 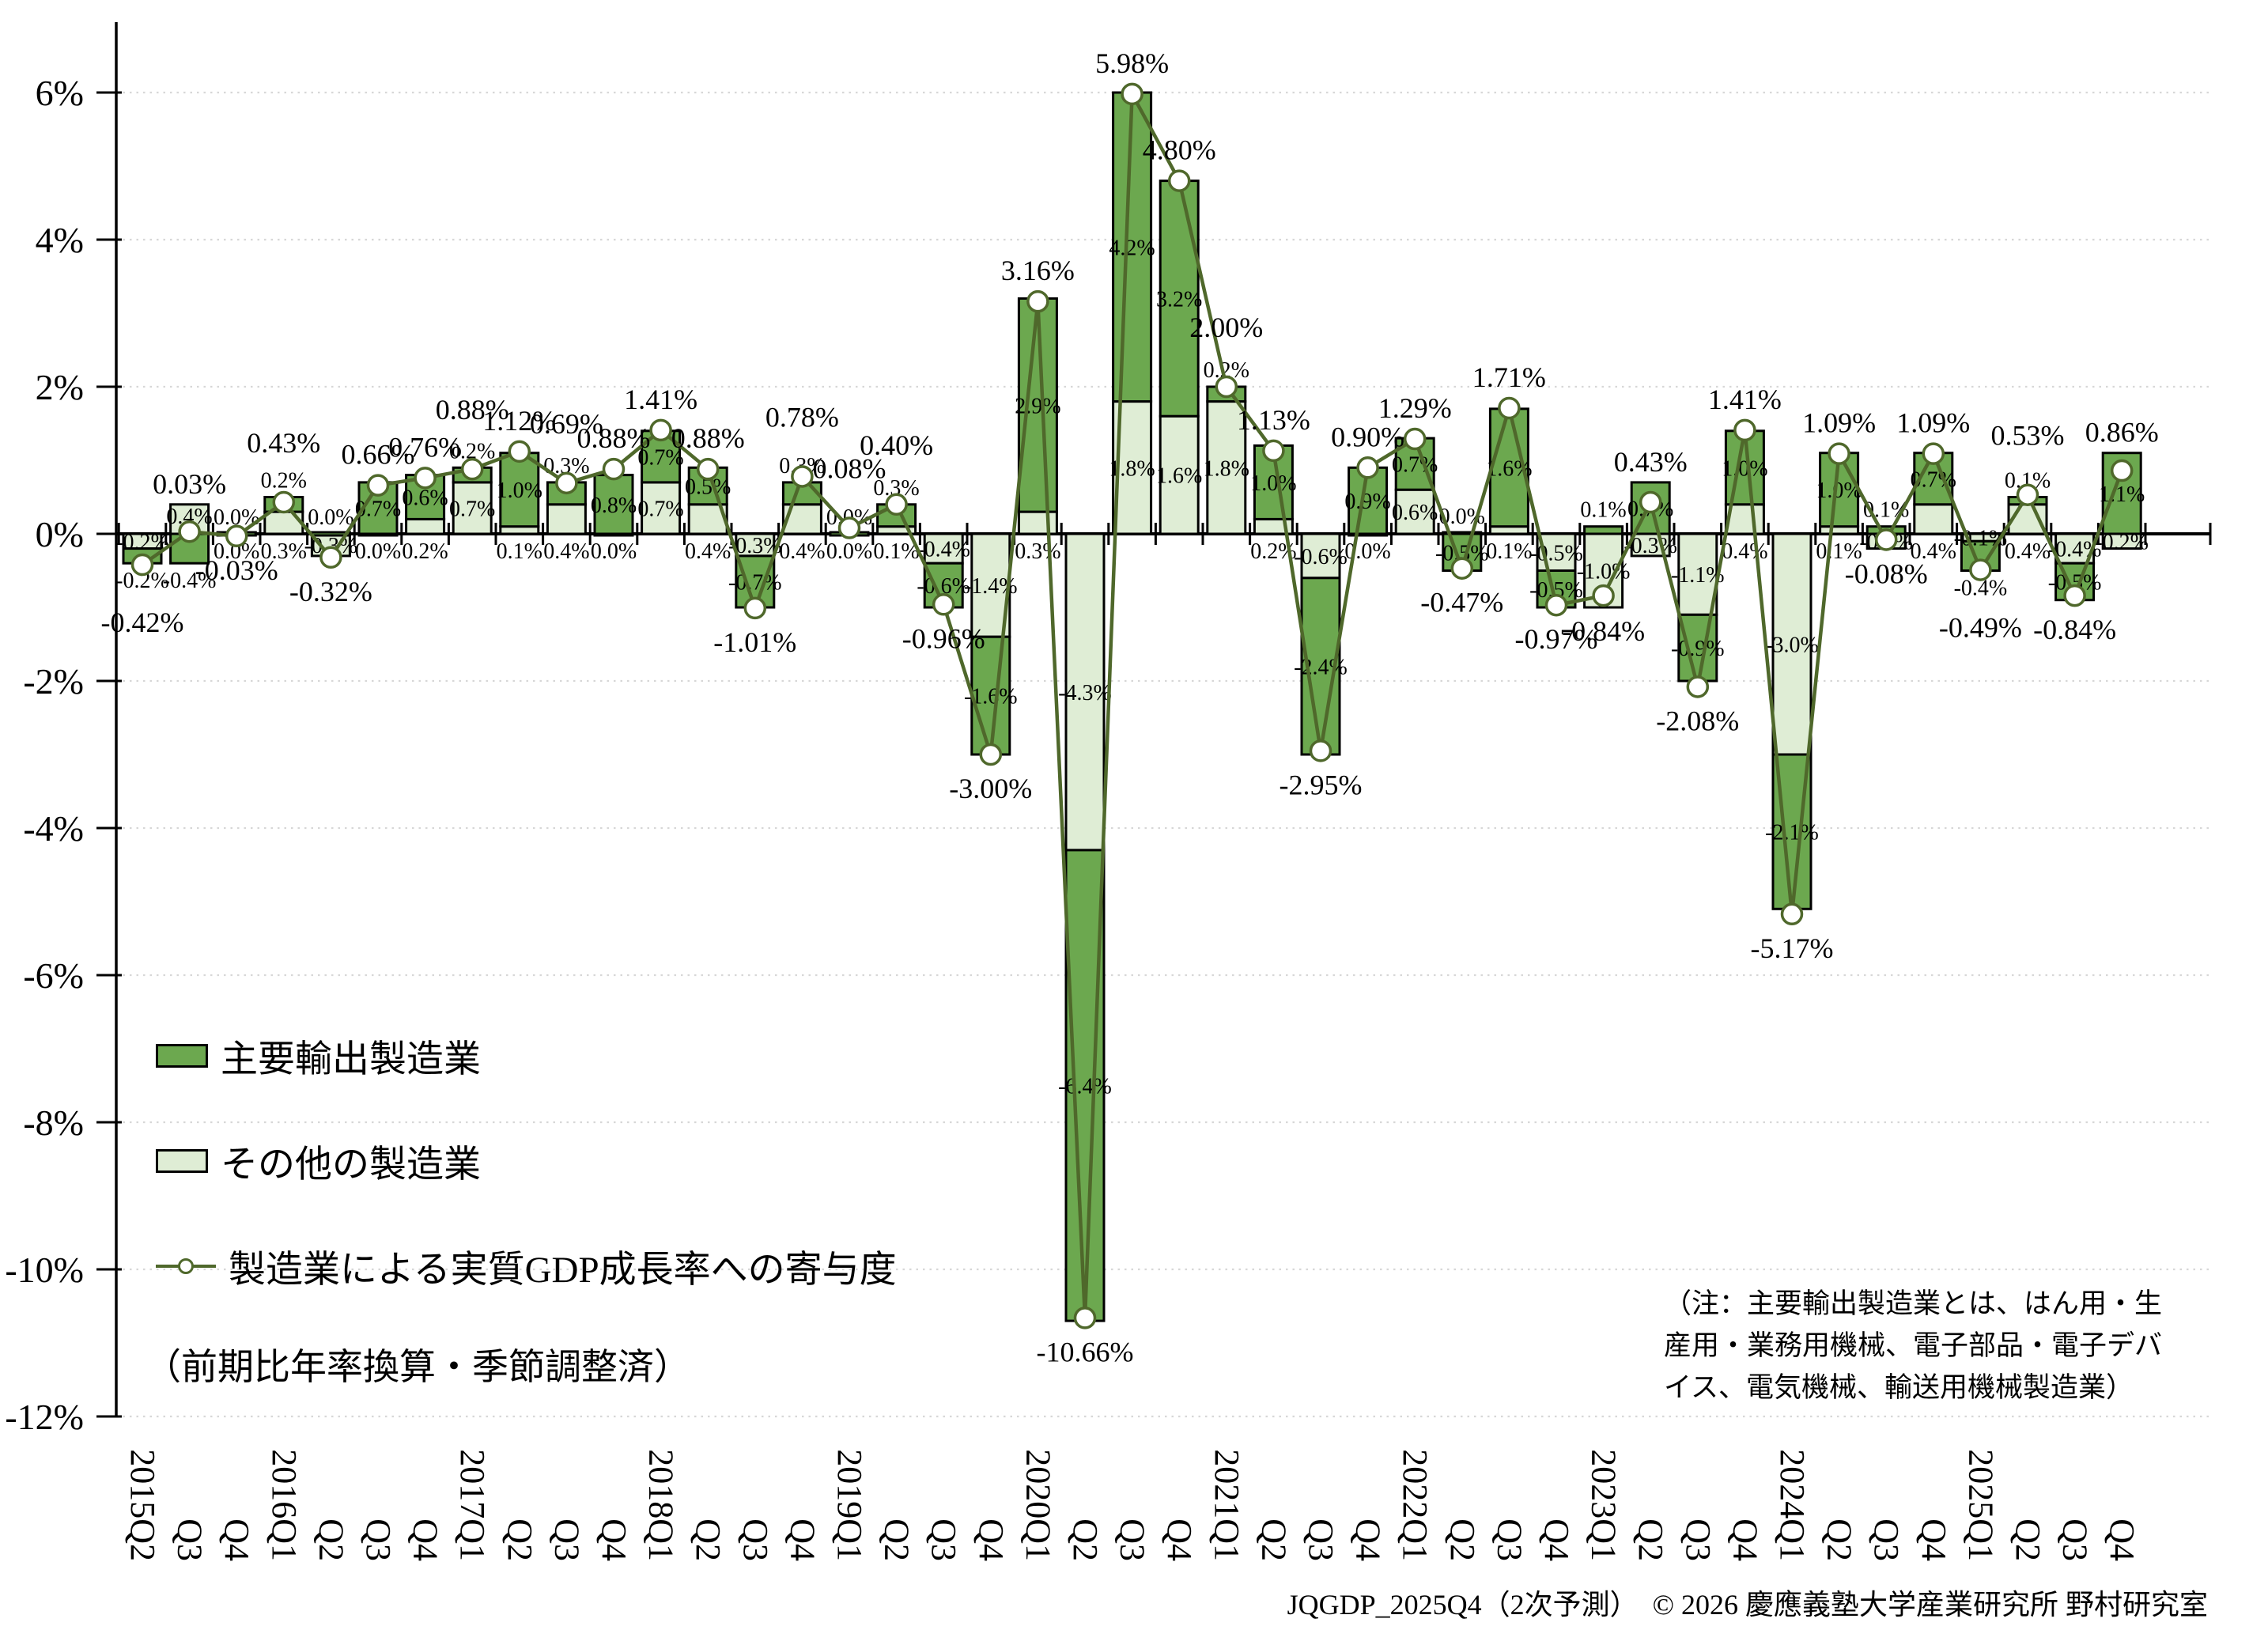 I want to click on total-label: 3.16%, so click(x=1038, y=270).